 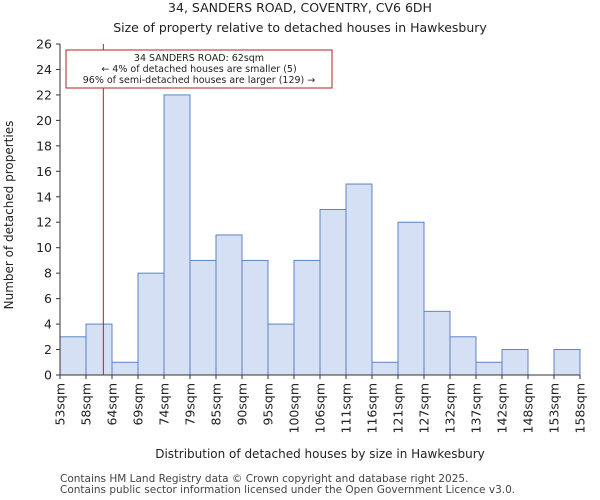 I want to click on x-tick-label: 111sqm, so click(x=346, y=408).